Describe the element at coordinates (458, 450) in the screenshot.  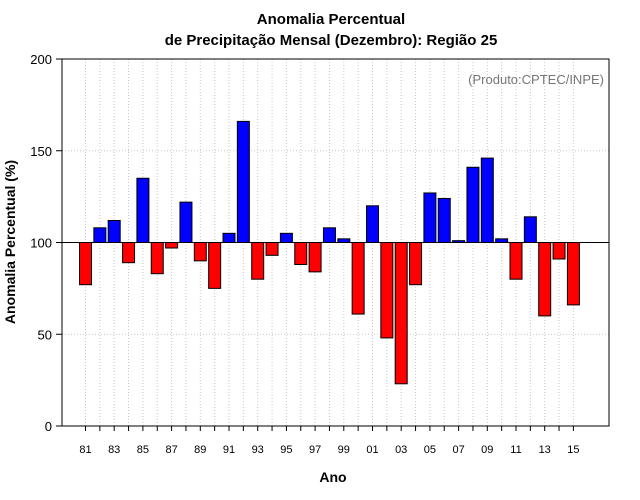
I see `x-tick-label: 07` at that location.